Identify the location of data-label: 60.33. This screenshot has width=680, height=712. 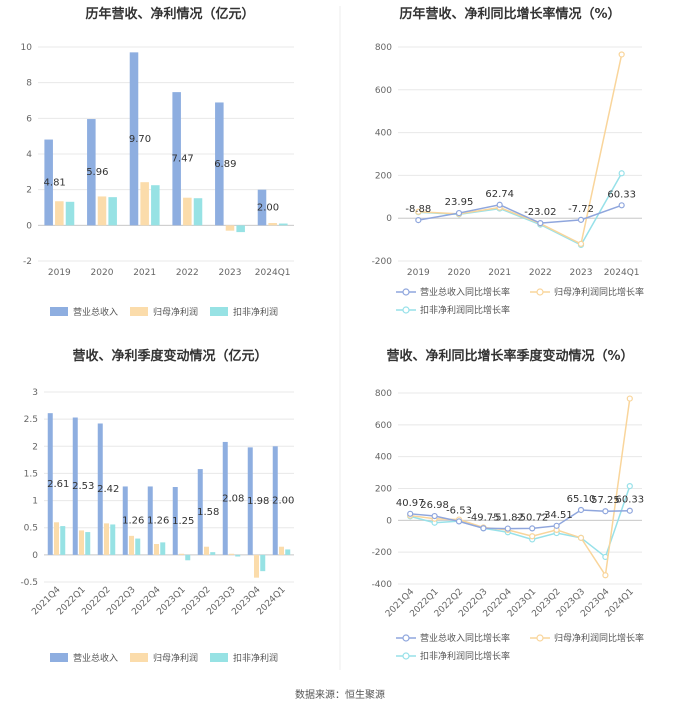
(629, 500).